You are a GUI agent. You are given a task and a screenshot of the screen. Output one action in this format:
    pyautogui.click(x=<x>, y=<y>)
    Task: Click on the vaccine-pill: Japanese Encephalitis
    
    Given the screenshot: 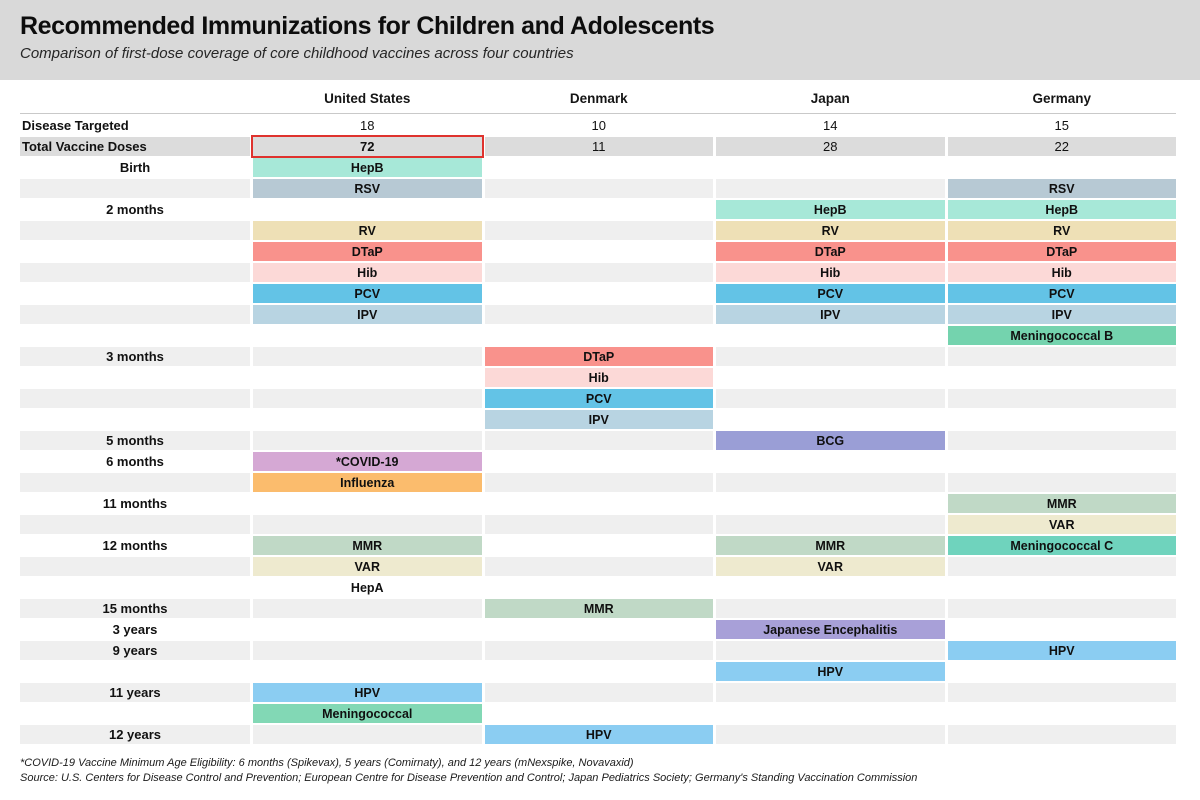 What is the action you would take?
    pyautogui.click(x=830, y=629)
    